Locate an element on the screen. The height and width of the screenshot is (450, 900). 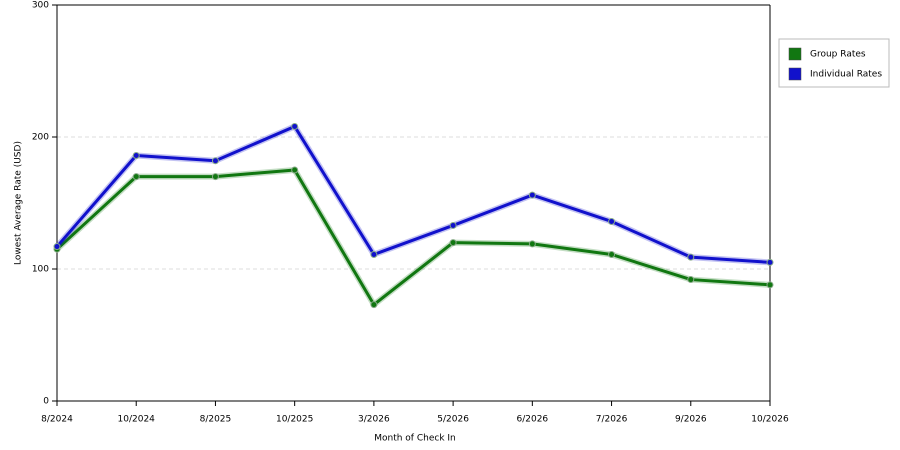
x-tick-label: 10/2026 is located at coordinates (770, 420).